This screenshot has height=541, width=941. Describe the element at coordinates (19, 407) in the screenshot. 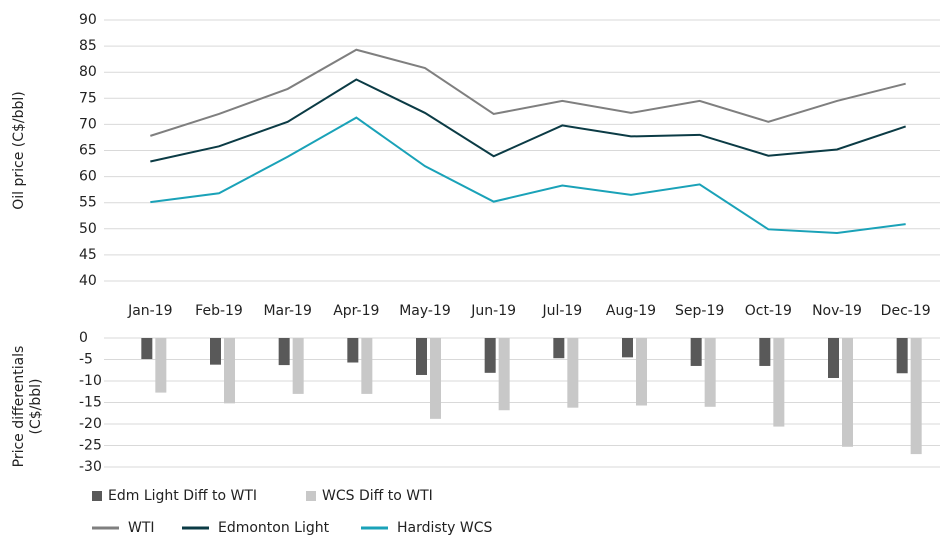

I see `y-axis-label: Price differentials` at that location.